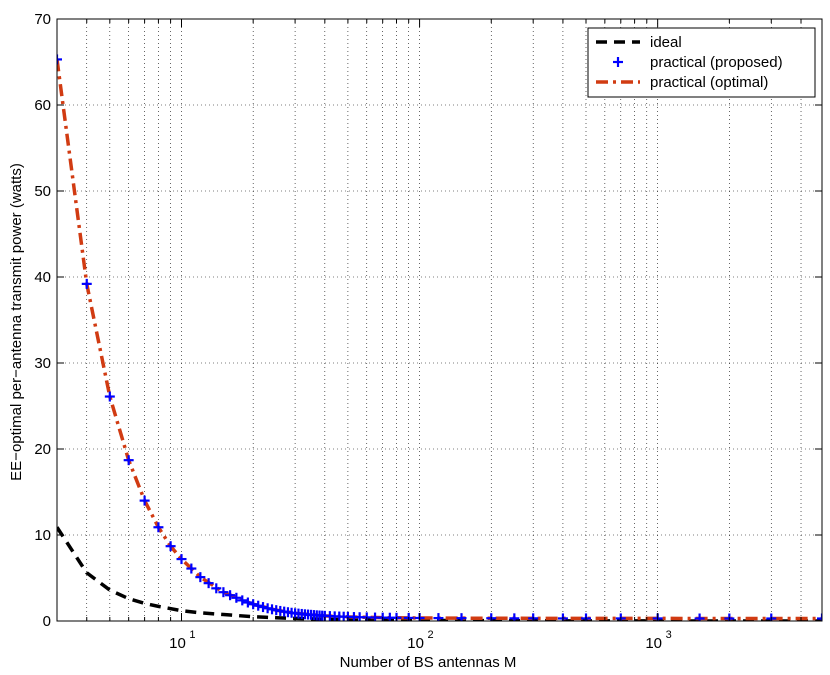 This screenshot has width=830, height=675. What do you see at coordinates (709, 82) in the screenshot?
I see `legend-label: practical (optimal)` at bounding box center [709, 82].